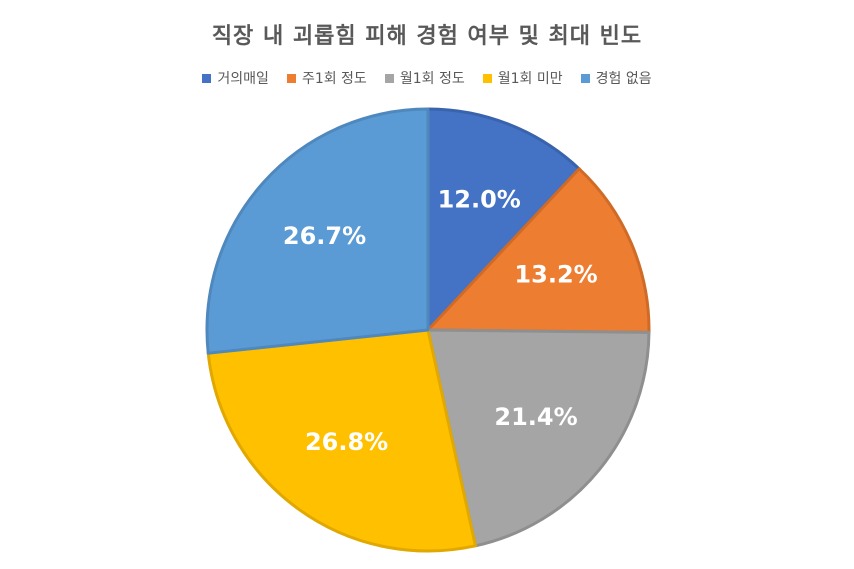 This screenshot has height=569, width=854. Describe the element at coordinates (555, 274) in the screenshot. I see `slice-label-1: 13.2%` at that location.